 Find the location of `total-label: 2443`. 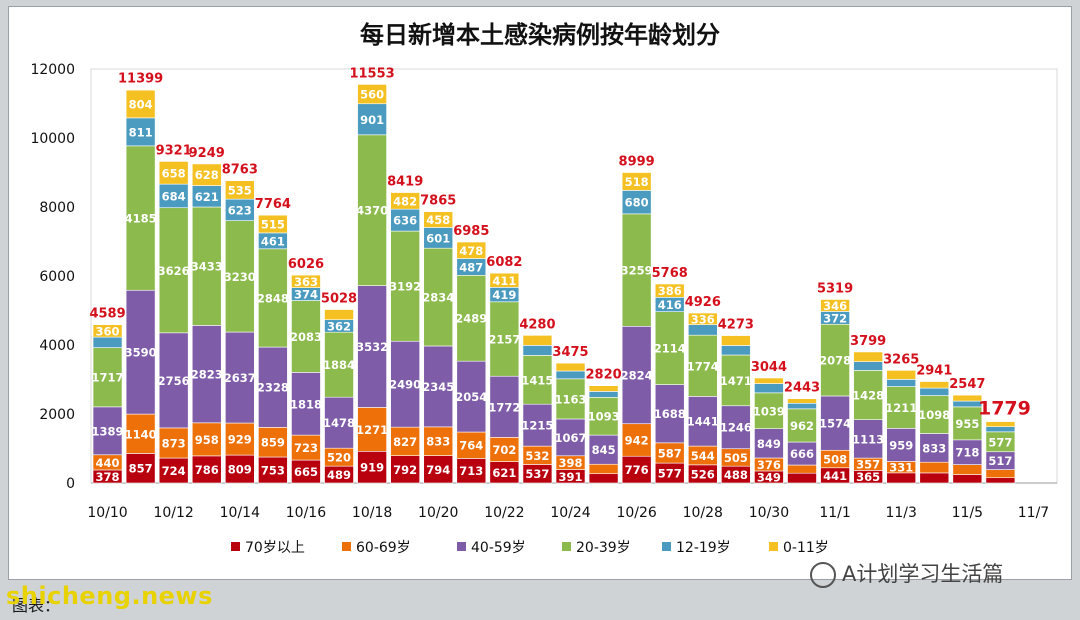

total-label: 2443 is located at coordinates (802, 388).